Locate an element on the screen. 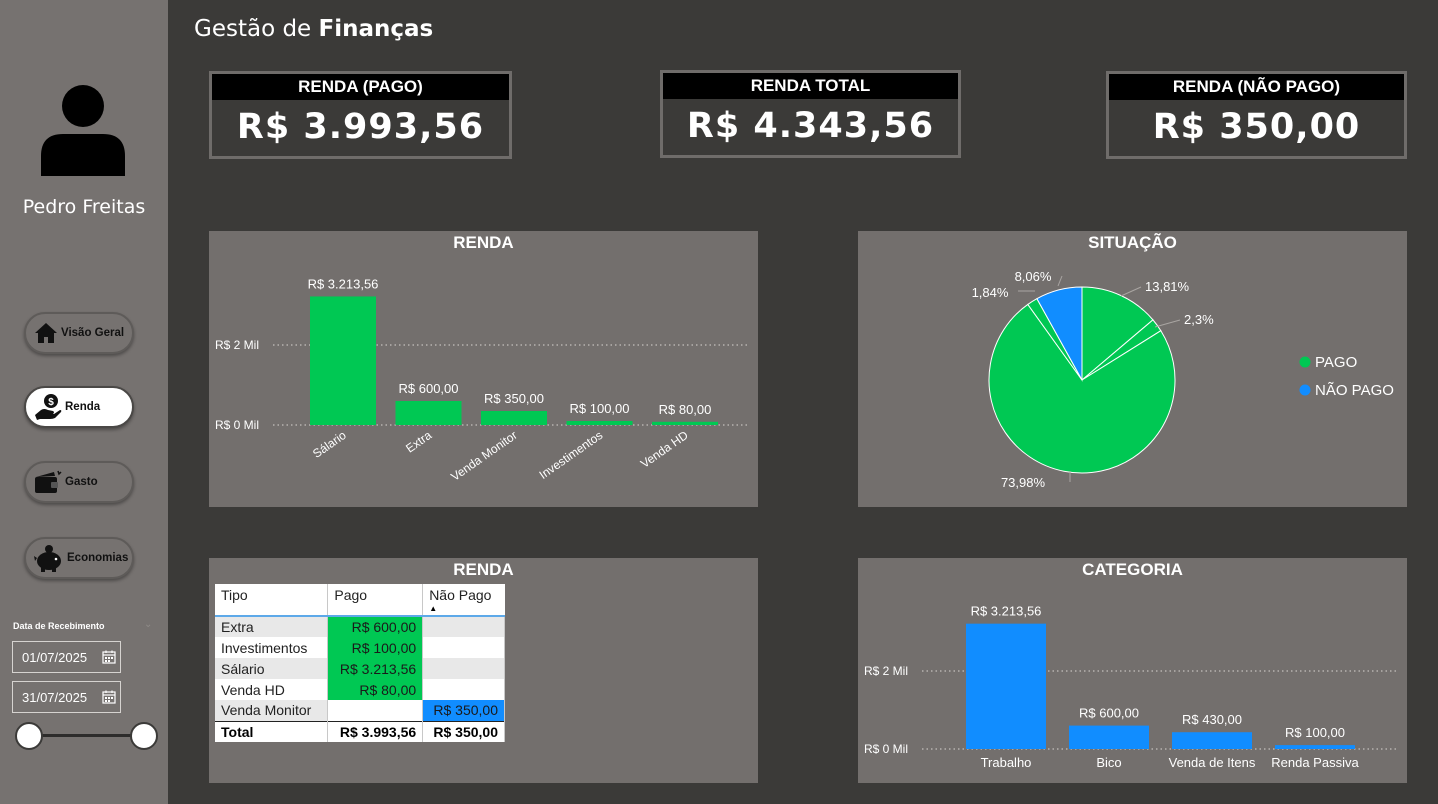 This screenshot has width=1438, height=804. date-end-value: 31/07/2025 is located at coordinates (55, 697).